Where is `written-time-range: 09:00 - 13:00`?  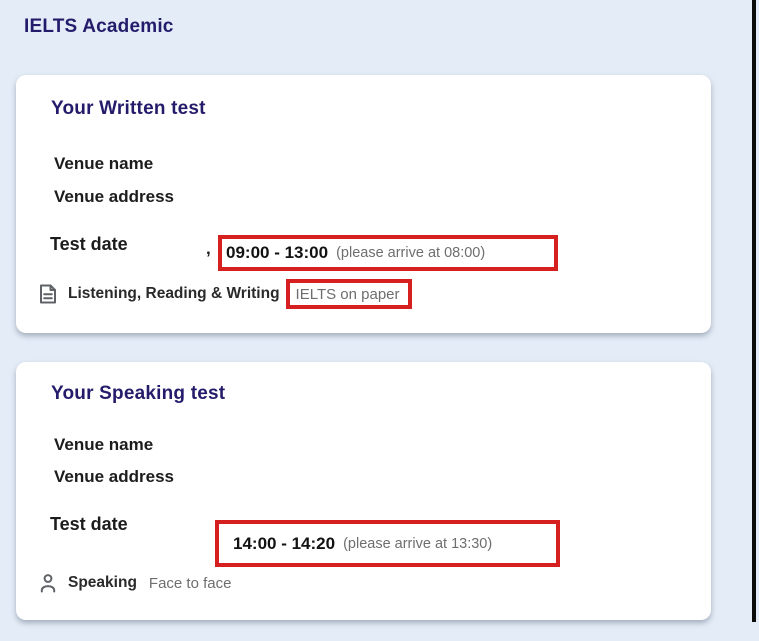 written-time-range: 09:00 - 13:00 is located at coordinates (277, 252).